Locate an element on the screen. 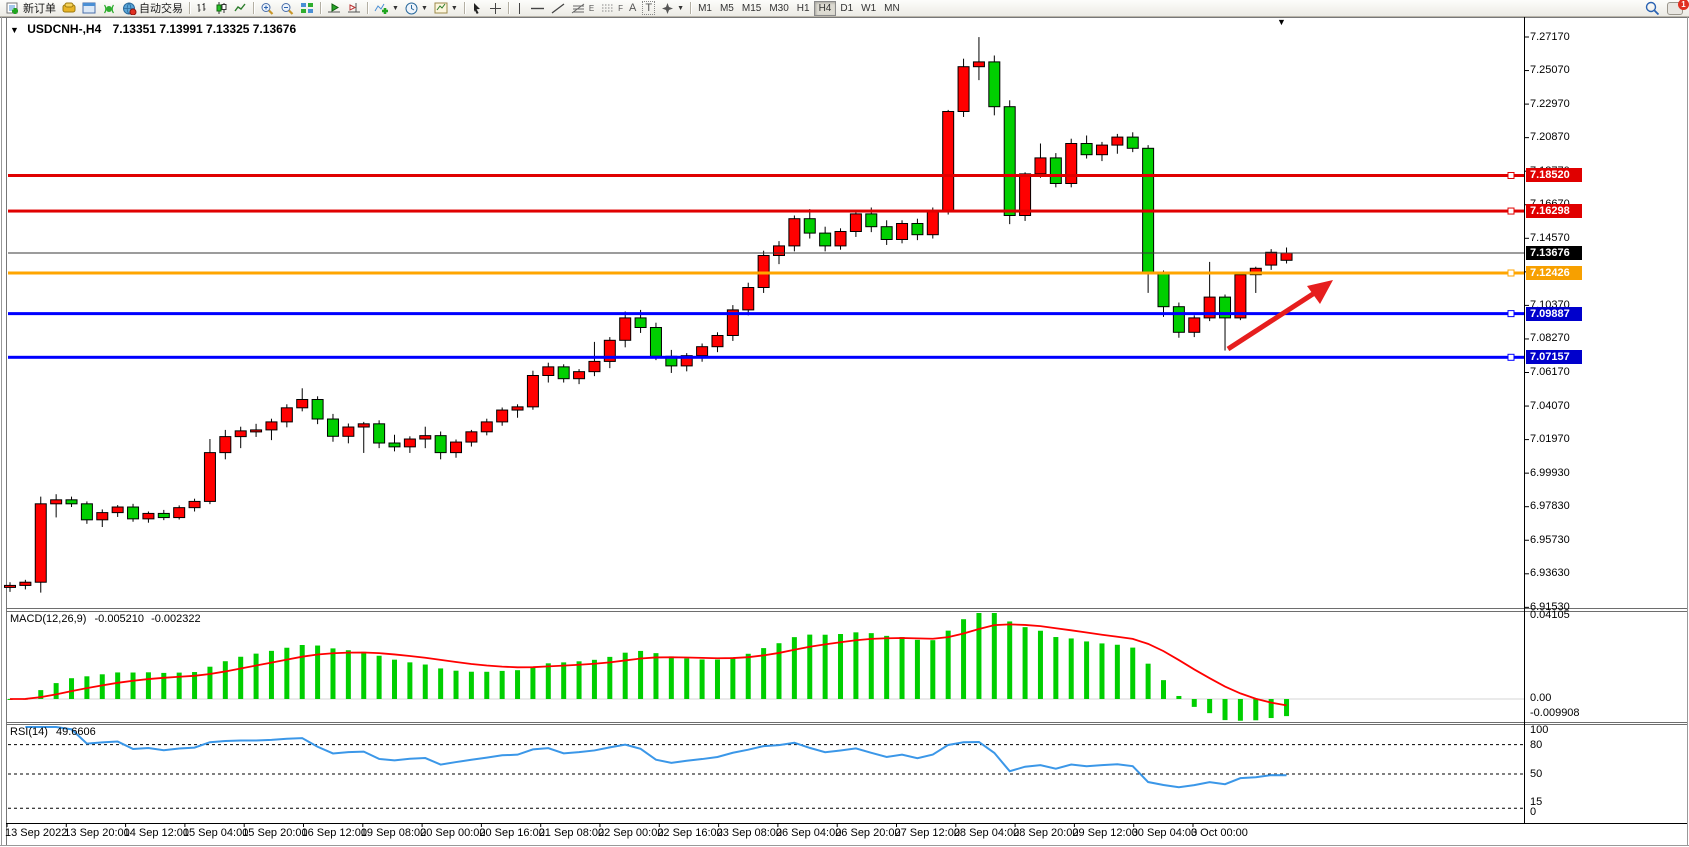  time-axis-label: 22 Sep 16:00 is located at coordinates (690, 833).